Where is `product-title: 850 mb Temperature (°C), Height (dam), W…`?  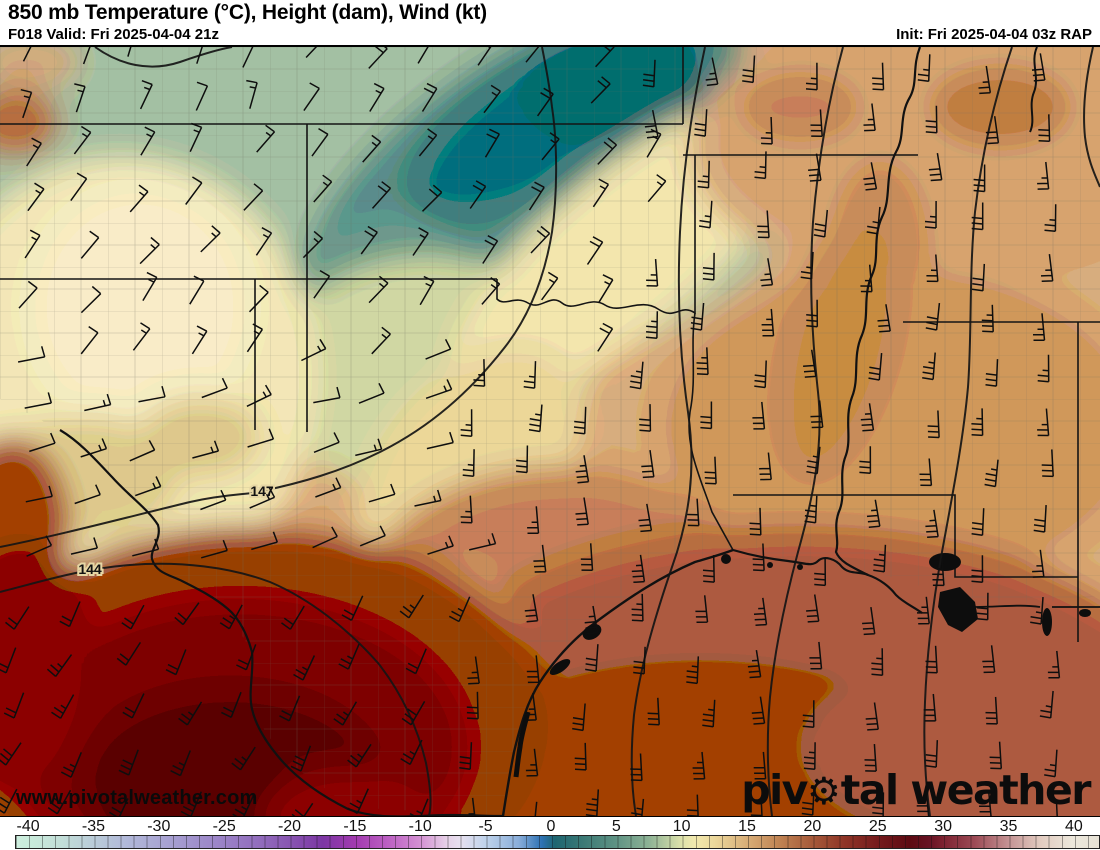 product-title: 850 mb Temperature (°C), Height (dam), W… is located at coordinates (247, 12).